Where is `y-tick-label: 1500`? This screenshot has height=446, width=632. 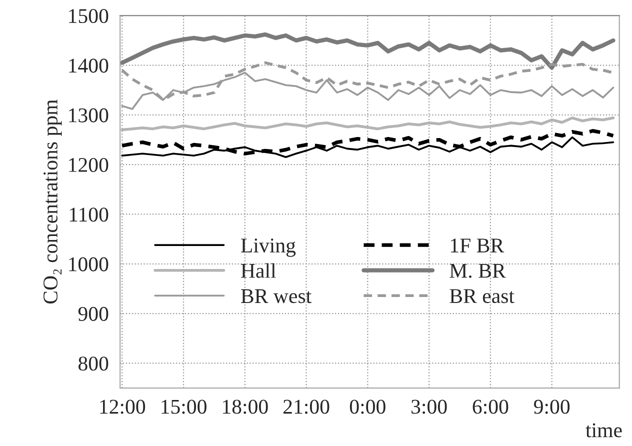 y-tick-label: 1500 is located at coordinates (88, 16).